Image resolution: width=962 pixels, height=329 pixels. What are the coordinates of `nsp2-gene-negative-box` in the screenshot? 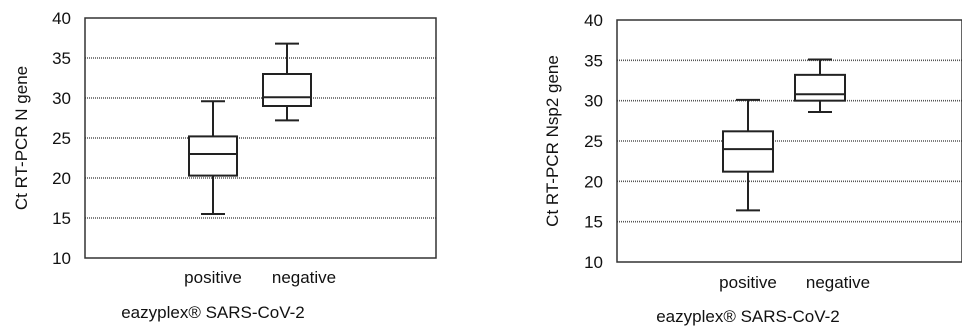 It's located at (820, 87).